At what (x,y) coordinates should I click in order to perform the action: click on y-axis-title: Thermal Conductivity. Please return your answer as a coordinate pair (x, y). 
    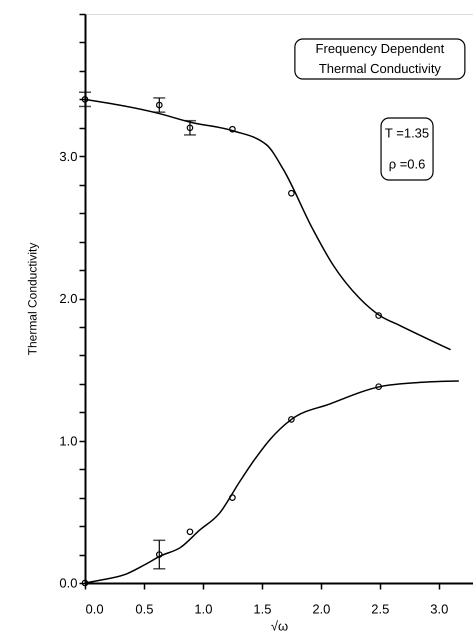
    Looking at the image, I should click on (32, 299).